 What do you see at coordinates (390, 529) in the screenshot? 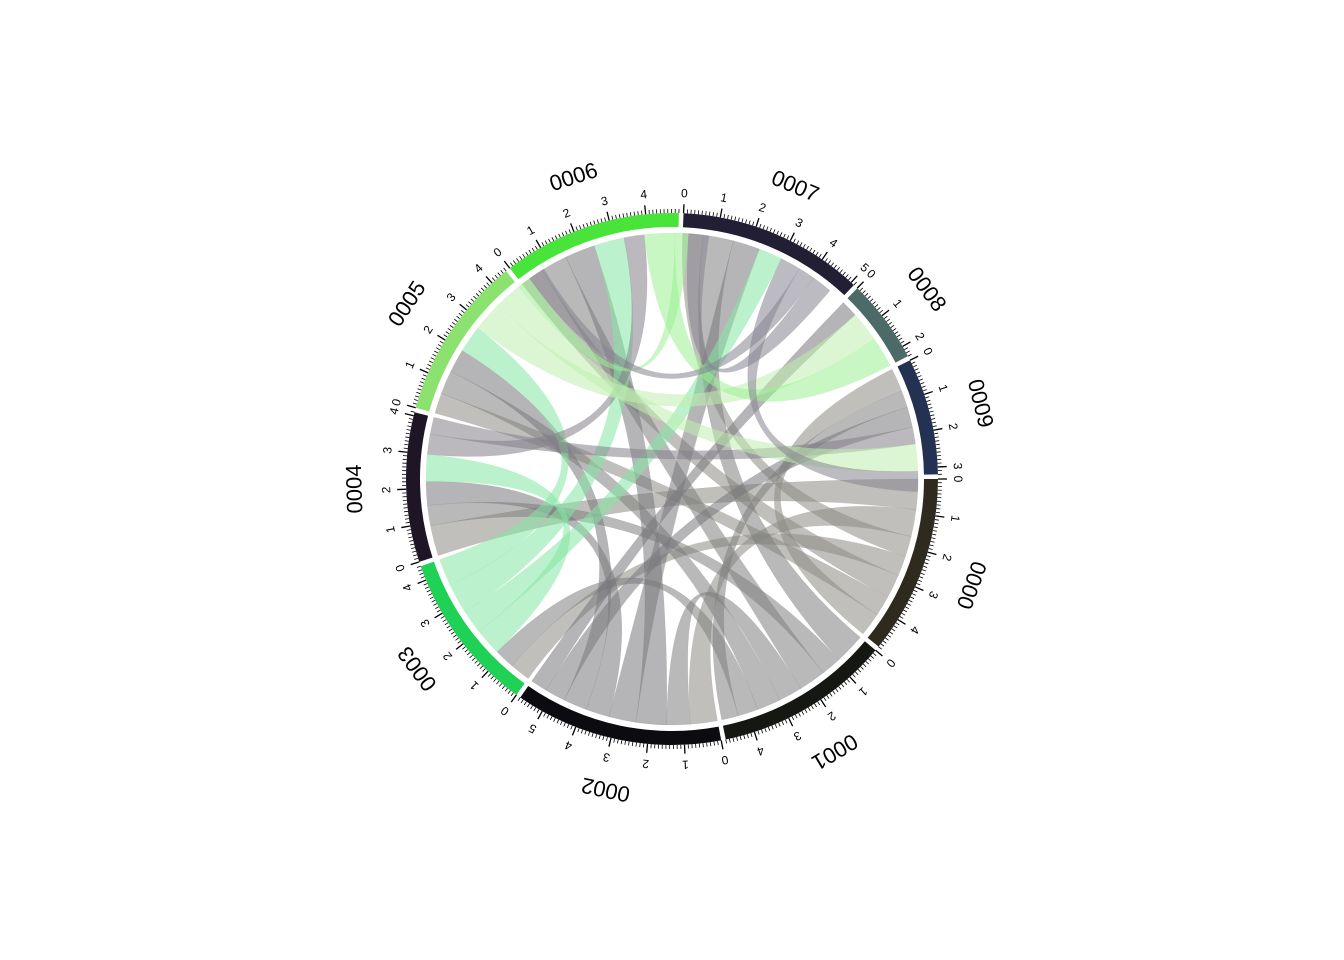
I see `tick-label: 1` at bounding box center [390, 529].